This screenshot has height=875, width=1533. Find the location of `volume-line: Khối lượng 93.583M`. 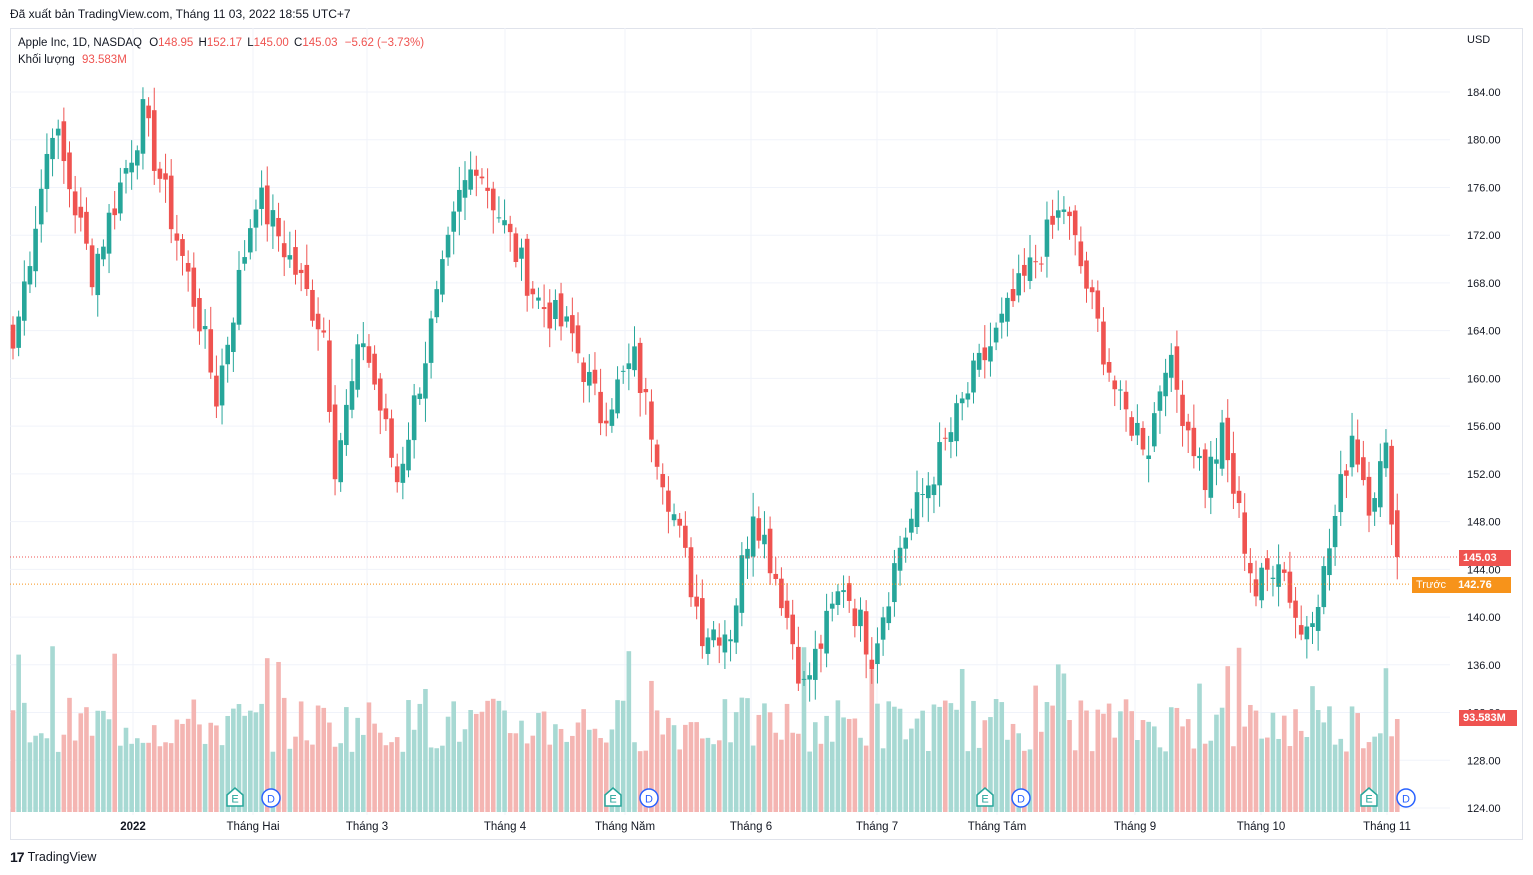

volume-line: Khối lượng 93.583M is located at coordinates (221, 60).